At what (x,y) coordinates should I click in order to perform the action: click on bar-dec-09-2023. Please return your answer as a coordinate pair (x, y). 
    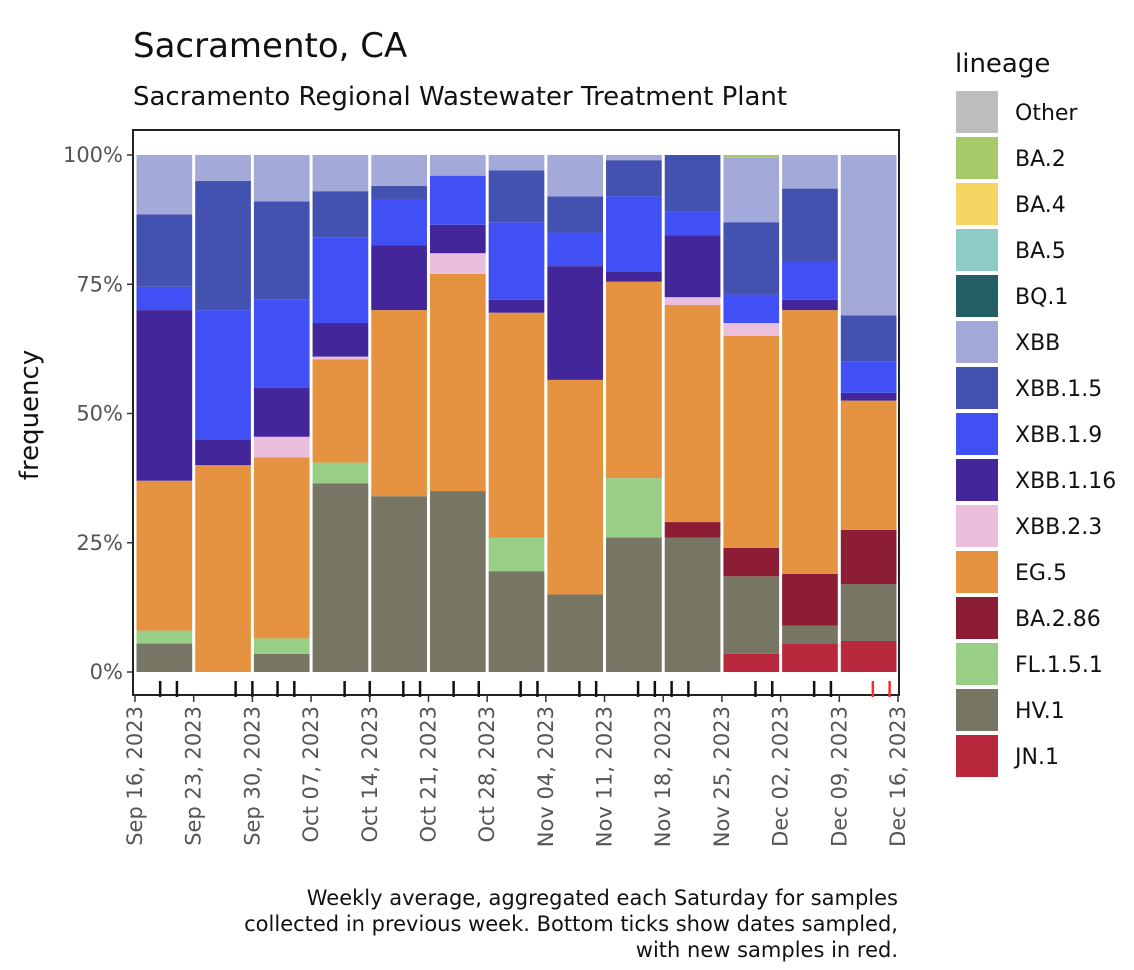
    Looking at the image, I should click on (868, 413).